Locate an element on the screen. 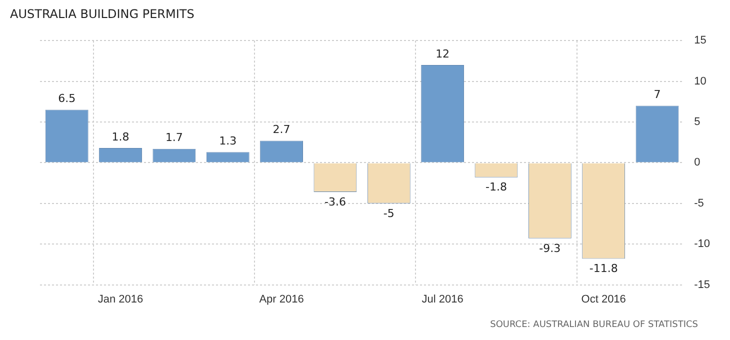 This screenshot has height=340, width=730. x-tick-label: Jul 2016 is located at coordinates (443, 299).